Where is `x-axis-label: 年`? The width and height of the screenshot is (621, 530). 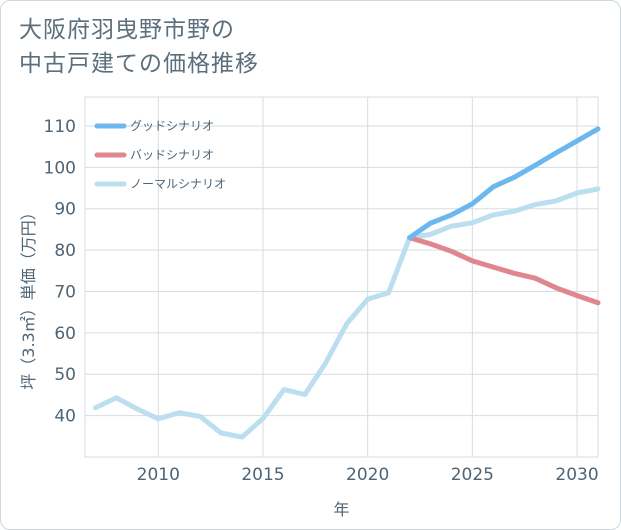
x-axis-label: 年 is located at coordinates (341, 509).